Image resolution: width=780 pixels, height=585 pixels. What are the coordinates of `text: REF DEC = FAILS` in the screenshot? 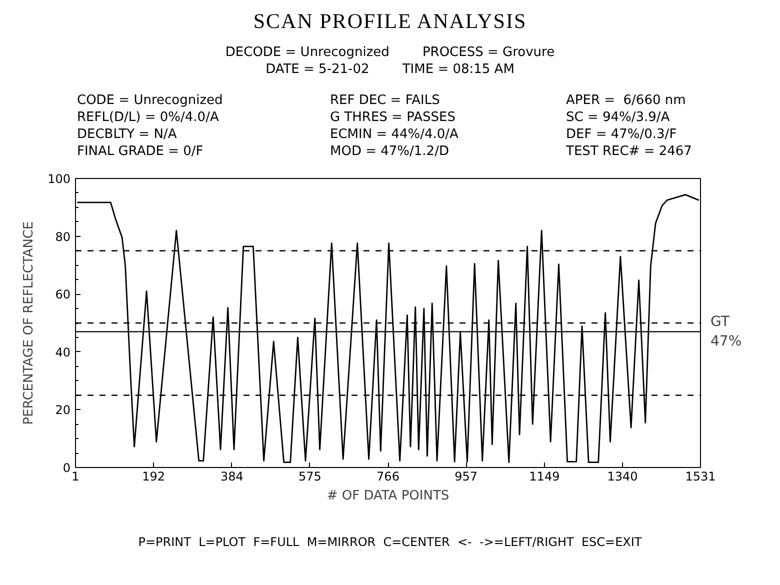 It's located at (385, 100).